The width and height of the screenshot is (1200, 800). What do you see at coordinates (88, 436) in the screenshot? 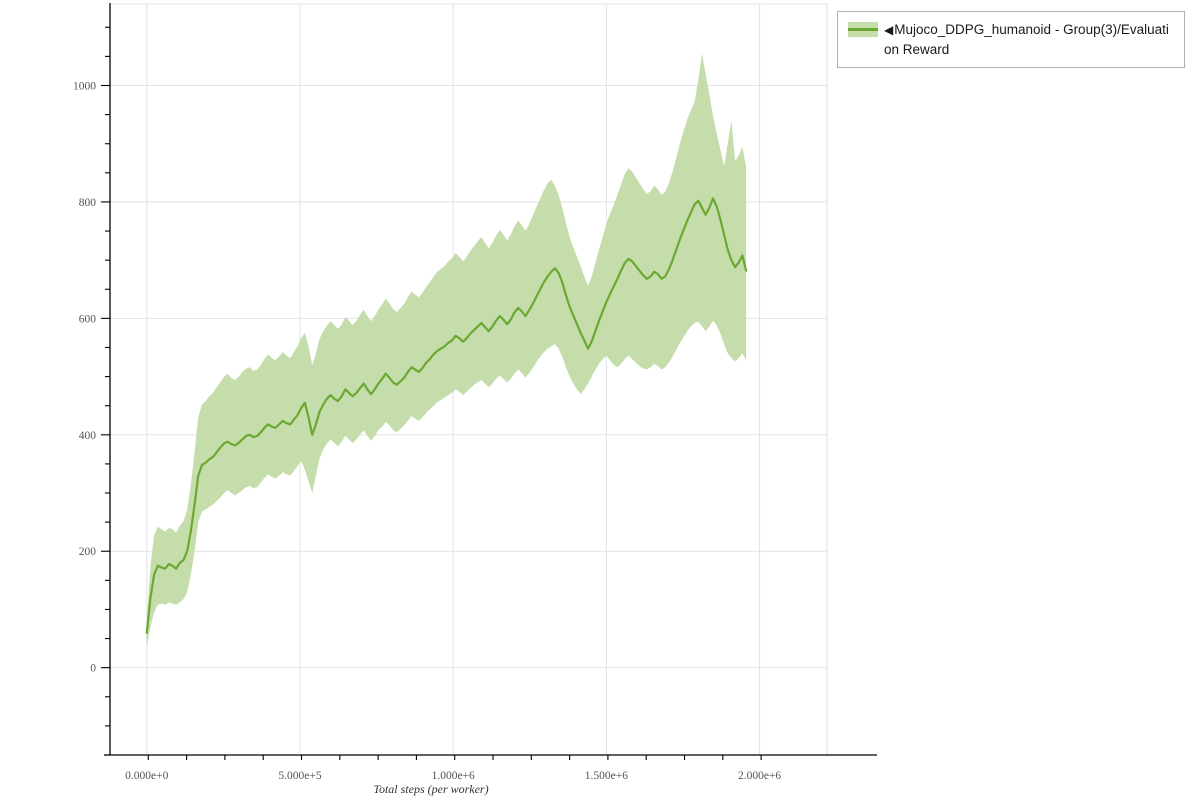
I see `y-tick-label: 400` at bounding box center [88, 436].